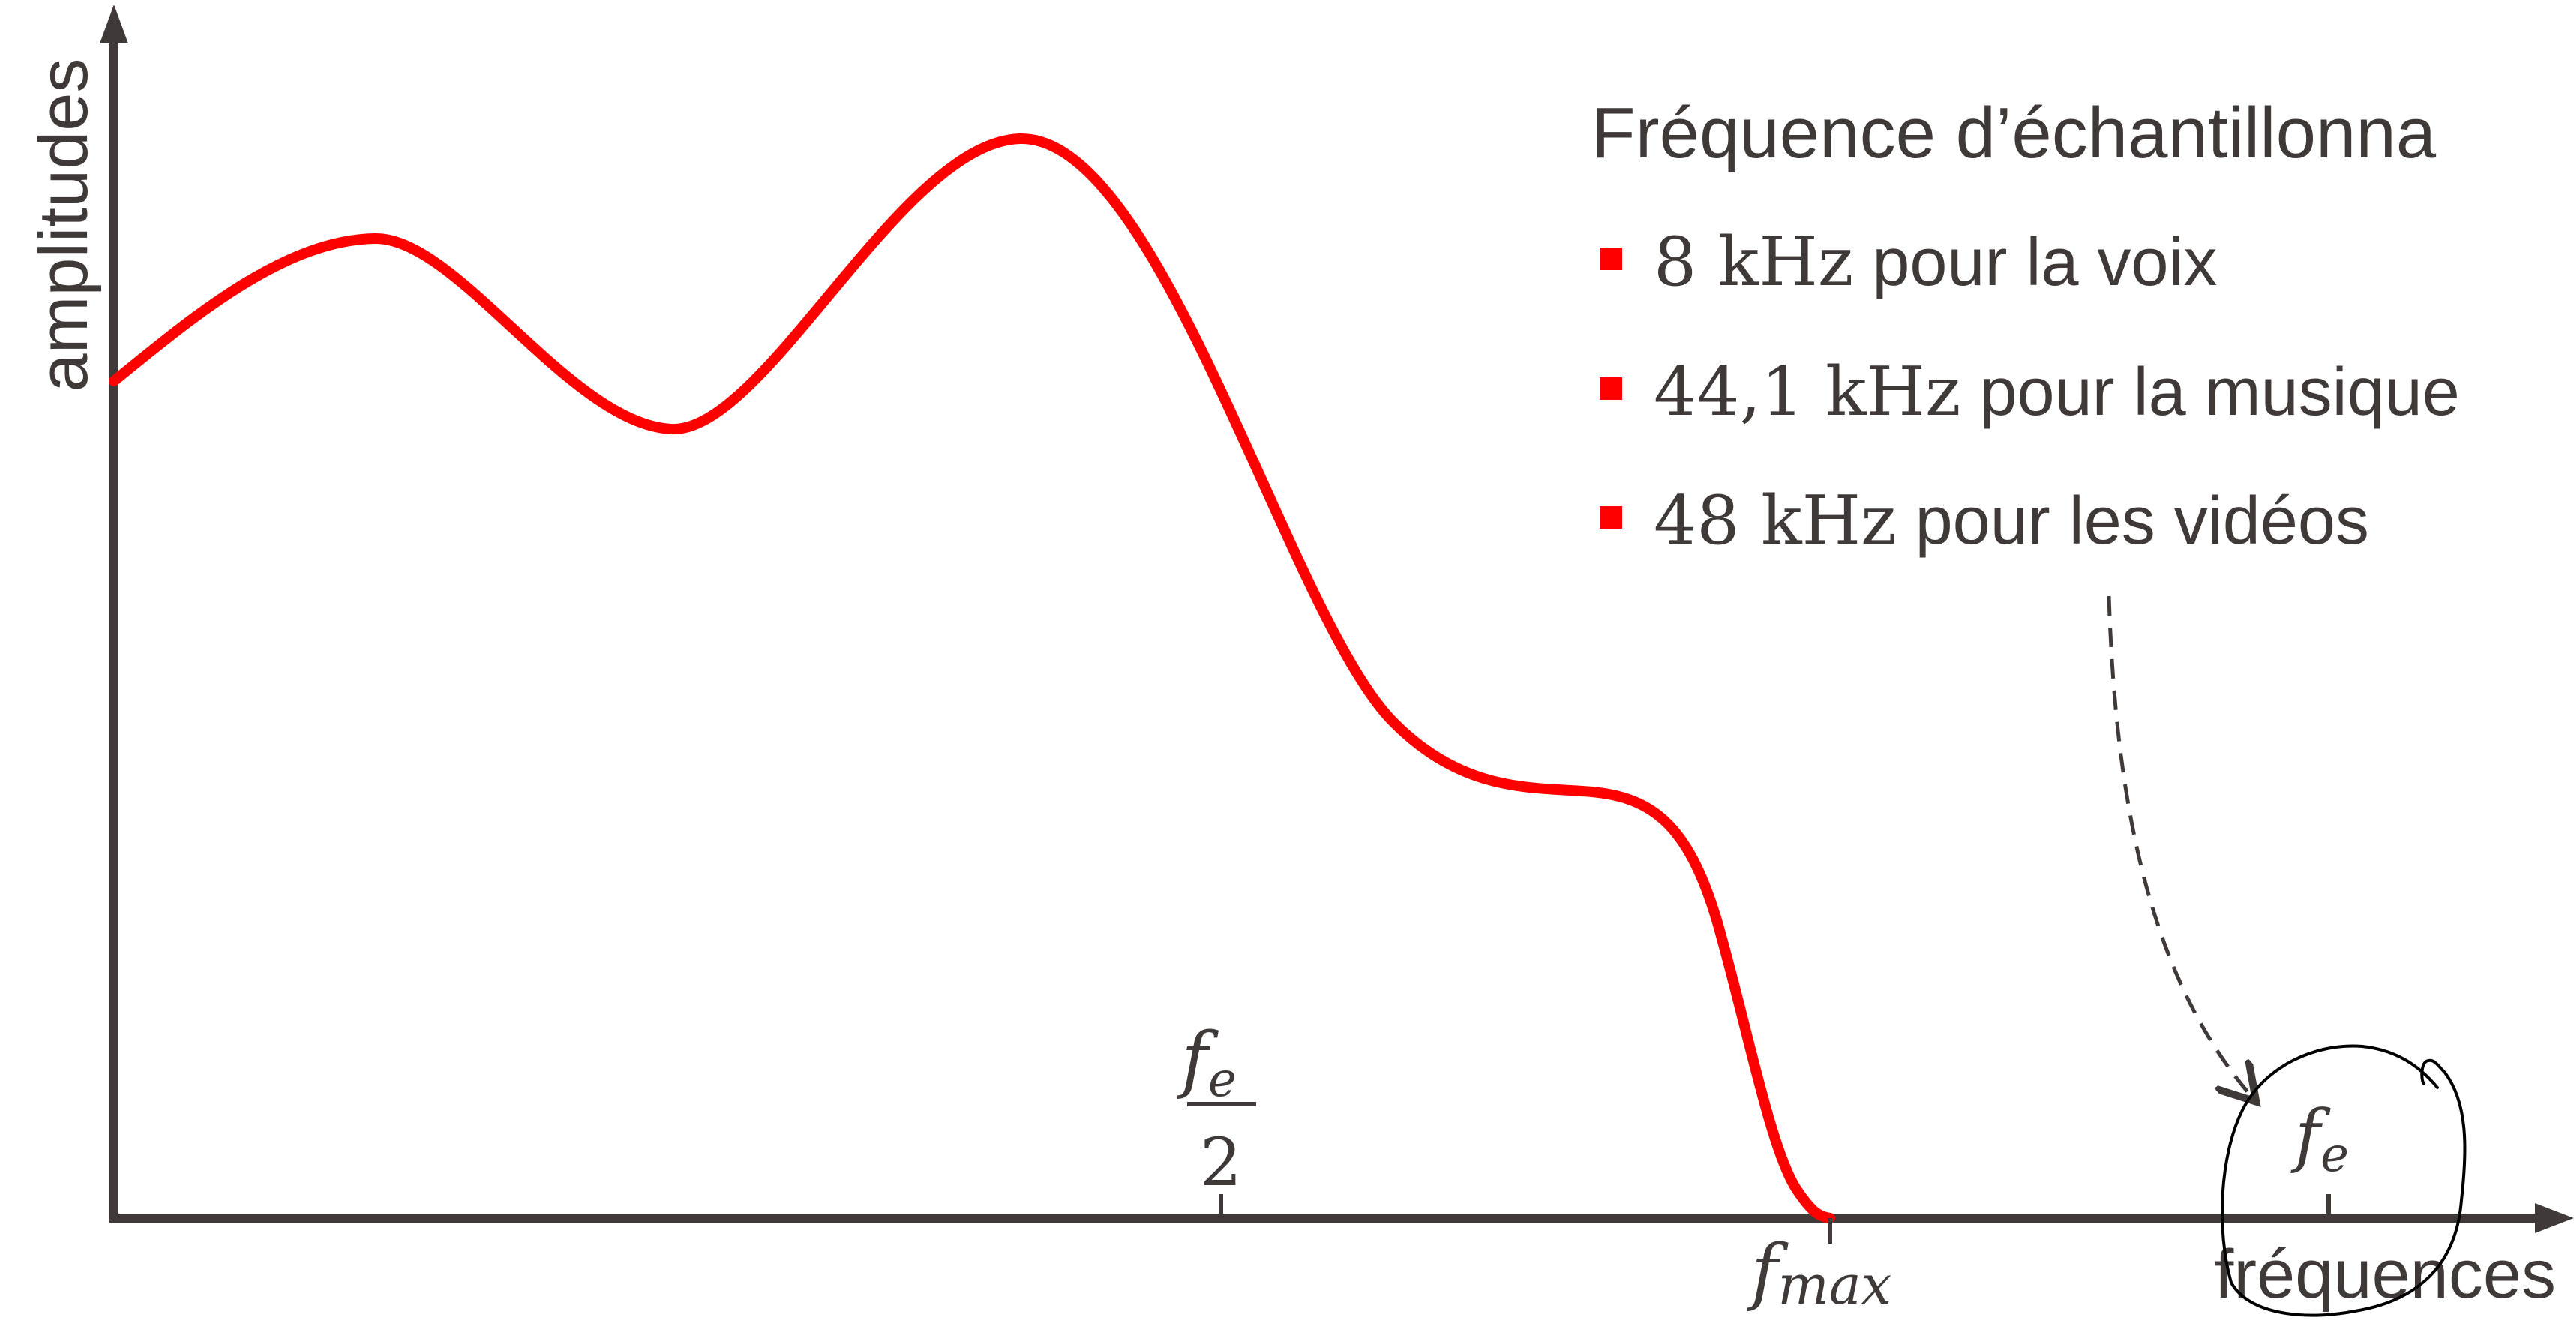  I want to click on legend-bullet-videos, so click(1611, 517).